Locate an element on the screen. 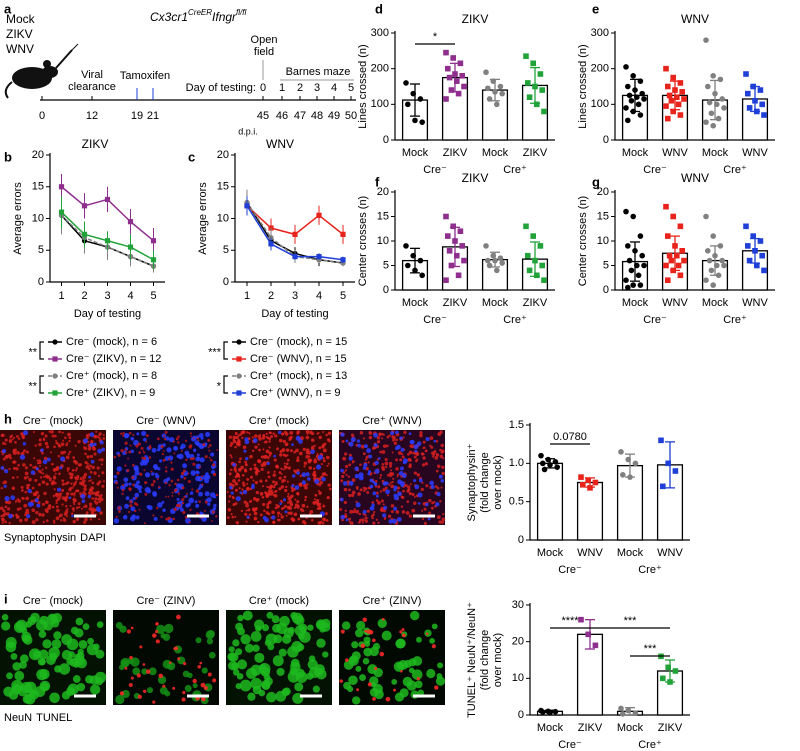 Image resolution: width=800 pixels, height=751 pixels. testing-day: 4 is located at coordinates (334, 88).